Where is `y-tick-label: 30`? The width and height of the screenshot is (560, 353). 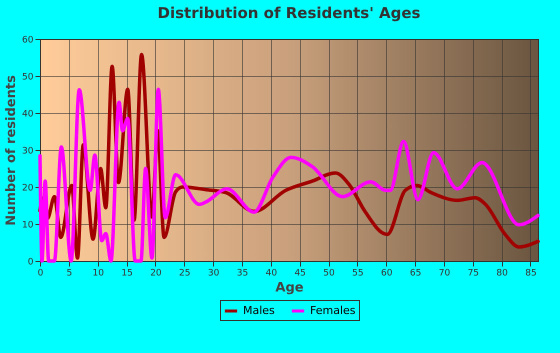 y-tick-label: 30 is located at coordinates (28, 151).